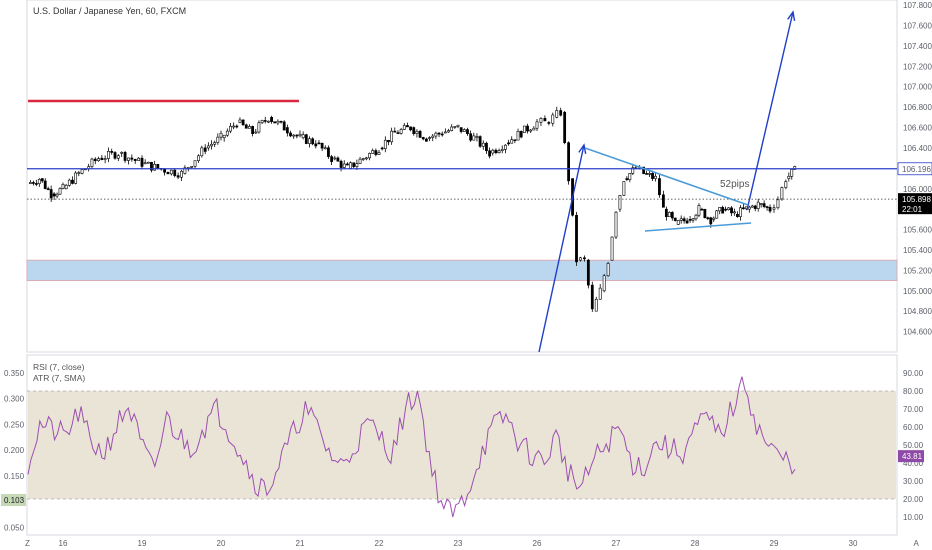 The width and height of the screenshot is (932, 550). What do you see at coordinates (913, 463) in the screenshot?
I see `rsi-tick-label: 40.00` at bounding box center [913, 463].